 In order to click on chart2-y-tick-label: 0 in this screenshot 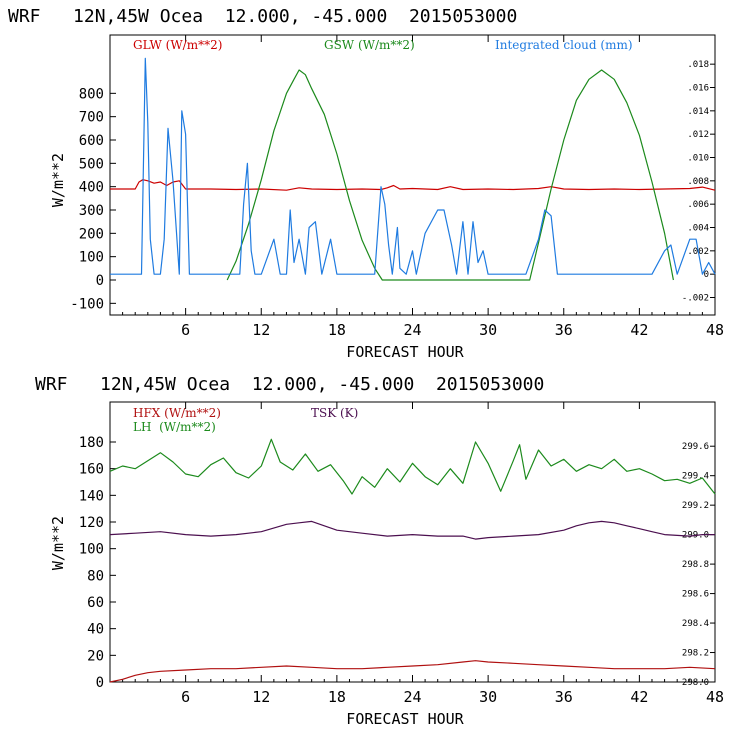, I will do `click(100, 683)`.